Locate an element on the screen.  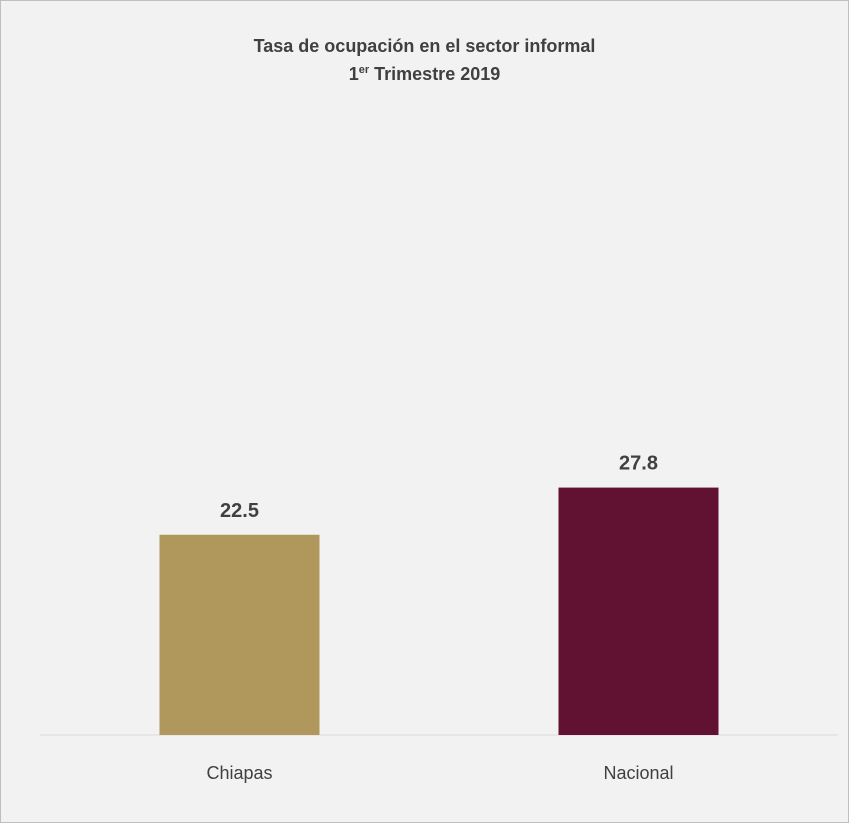
data-label-chiapas: 22.5 is located at coordinates (239, 511).